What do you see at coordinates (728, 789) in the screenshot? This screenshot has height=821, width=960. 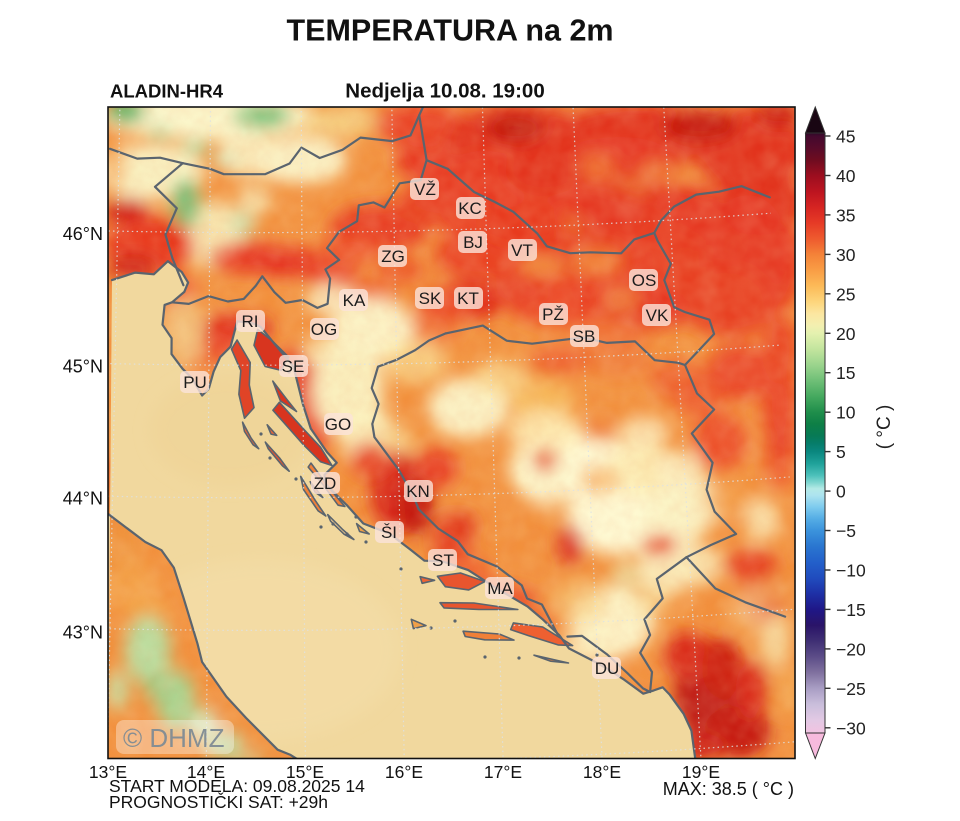 I see `svg-text: MAX: 38.5 ( °C )` at bounding box center [728, 789].